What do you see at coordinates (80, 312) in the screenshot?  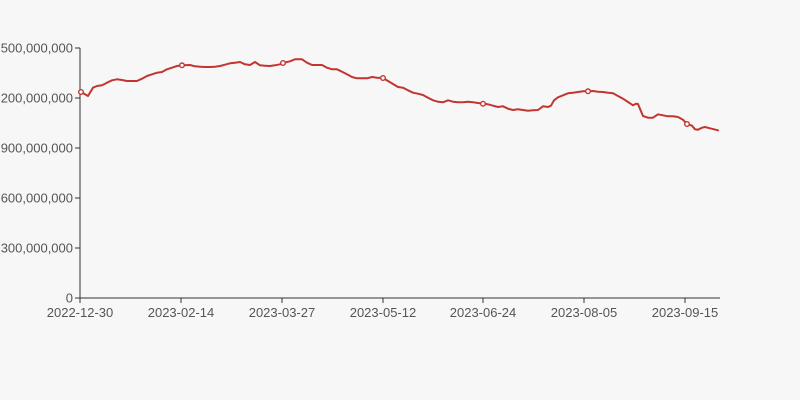 I see `x-axis-label: 2022-12-30` at bounding box center [80, 312].